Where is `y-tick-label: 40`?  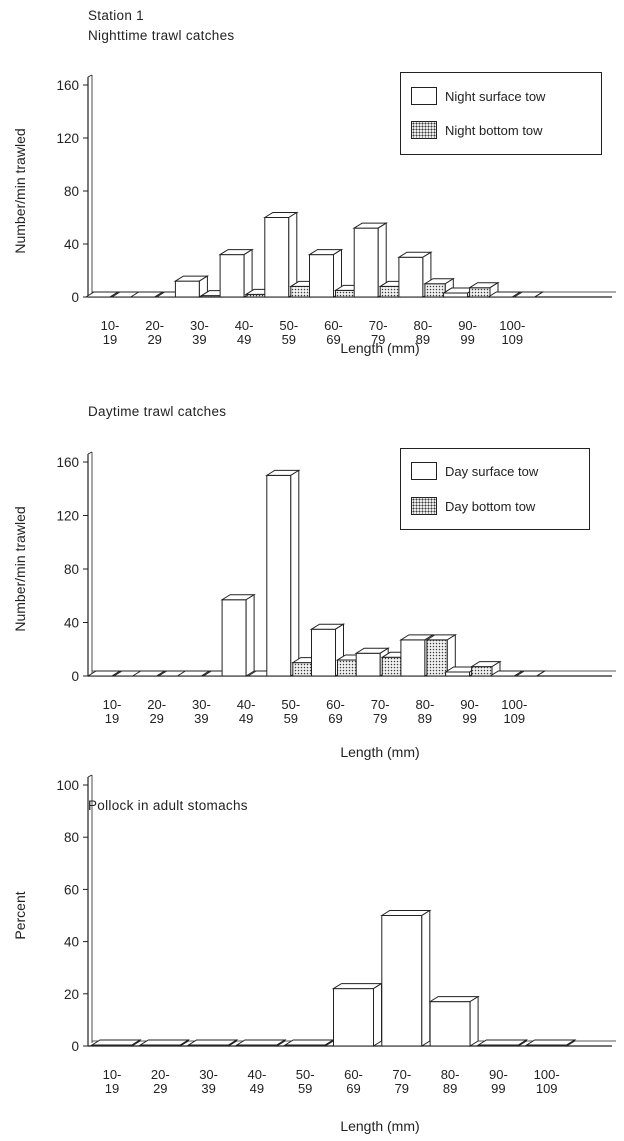
y-tick-label: 40 is located at coordinates (71, 942).